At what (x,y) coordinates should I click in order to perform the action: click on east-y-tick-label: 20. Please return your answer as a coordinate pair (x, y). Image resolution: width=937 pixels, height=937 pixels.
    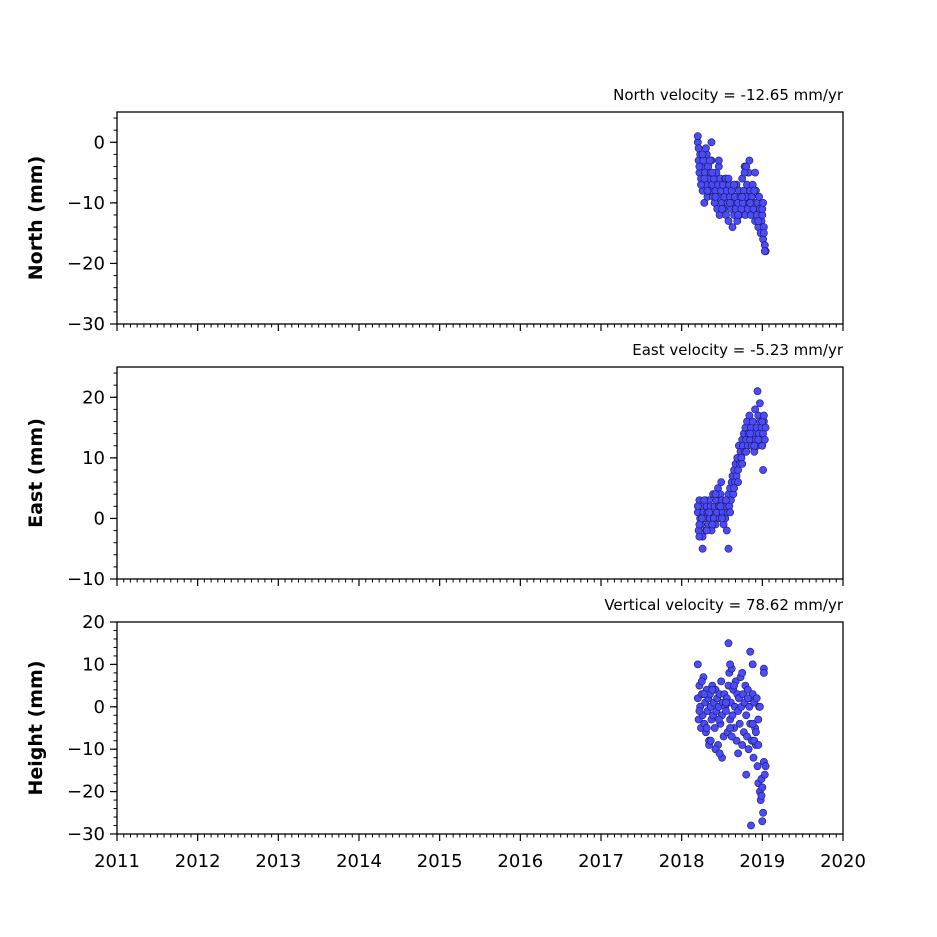
    Looking at the image, I should click on (93, 397).